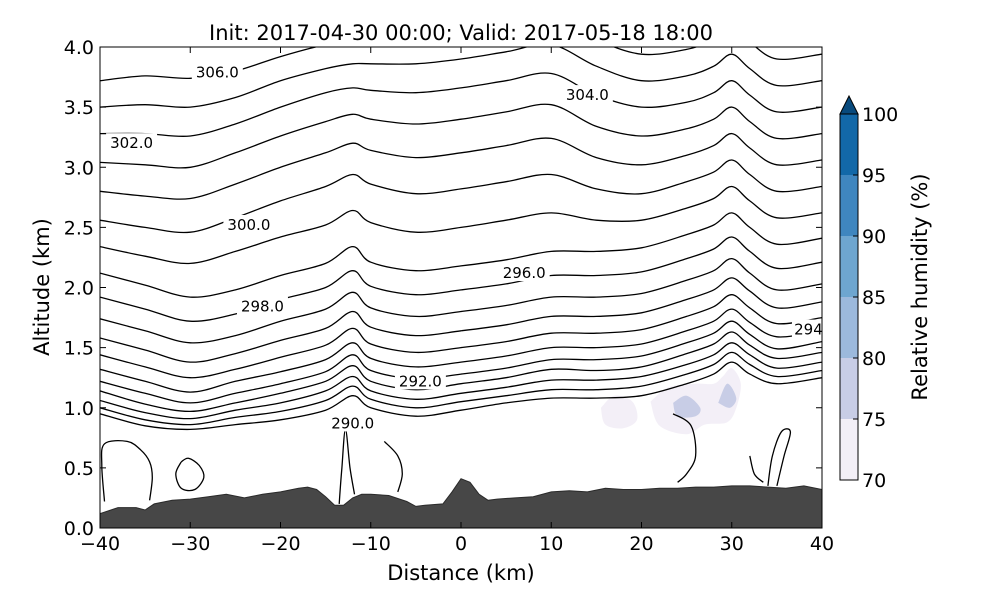 The width and height of the screenshot is (1000, 600). Describe the element at coordinates (880, 115) in the screenshot. I see `colorbar-tick-label: 100` at that location.